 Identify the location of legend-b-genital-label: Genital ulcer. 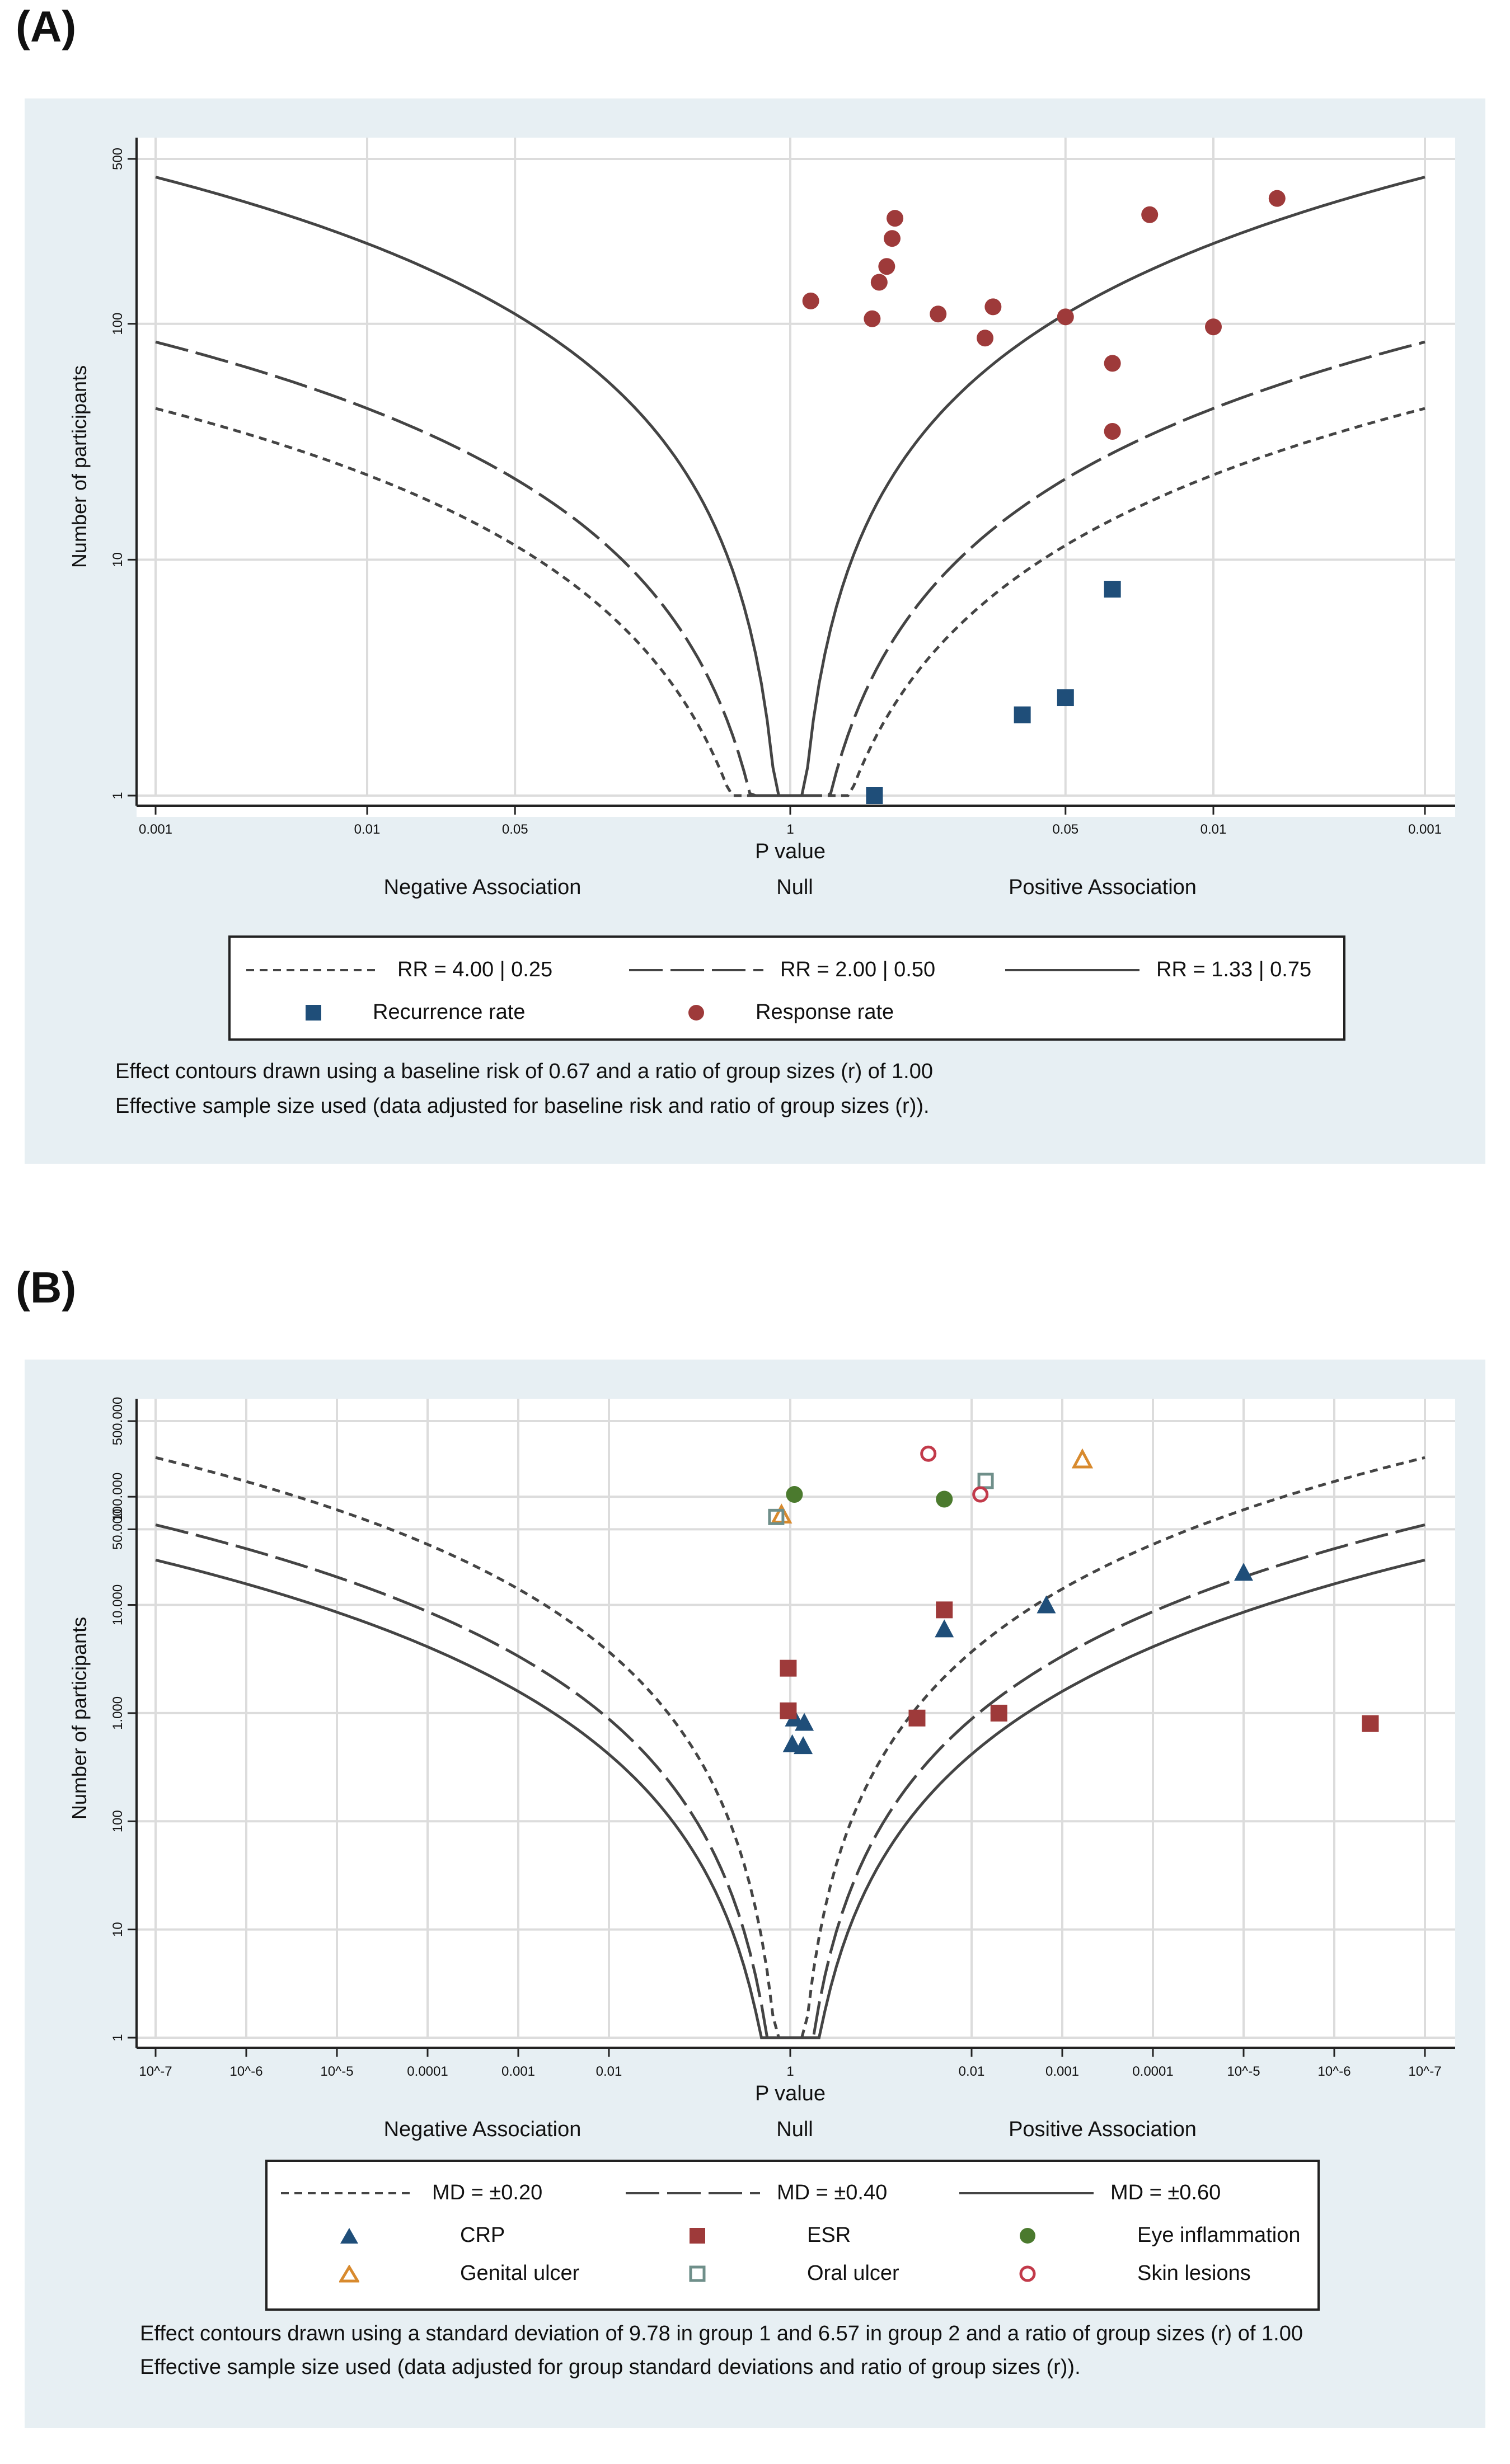
(520, 2273).